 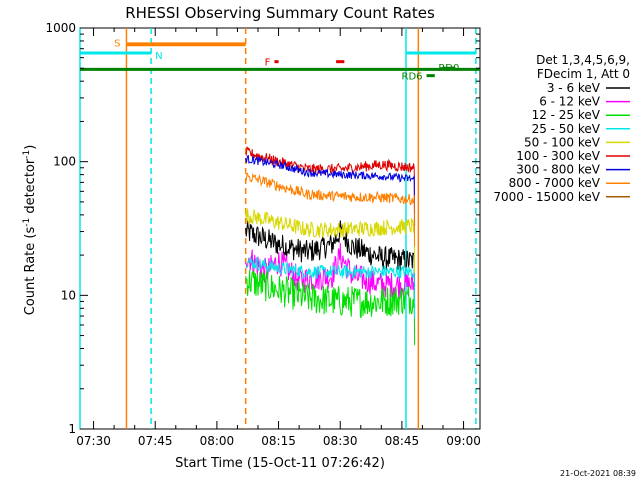 I want to click on generation-date: 21-Oct-2021 08:39, so click(x=598, y=473).